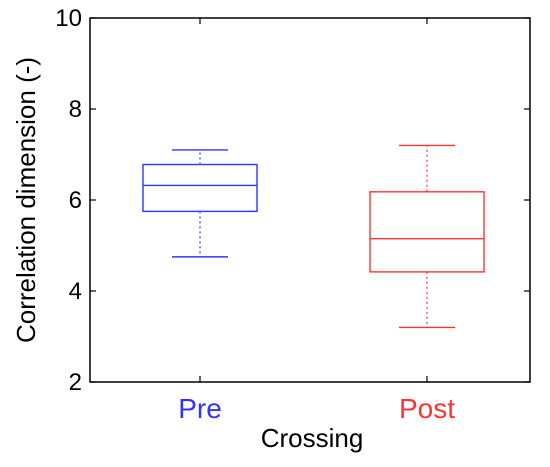 The image size is (550, 467). I want to click on box-pre, so click(200, 203).